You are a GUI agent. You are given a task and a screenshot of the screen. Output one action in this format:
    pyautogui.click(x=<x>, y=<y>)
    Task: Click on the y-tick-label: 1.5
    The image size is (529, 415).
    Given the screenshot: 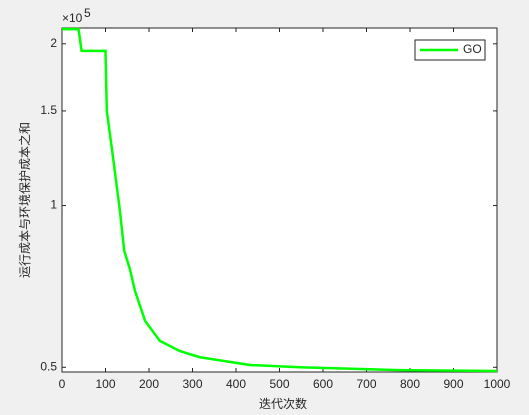 What is the action you would take?
    pyautogui.click(x=48, y=110)
    